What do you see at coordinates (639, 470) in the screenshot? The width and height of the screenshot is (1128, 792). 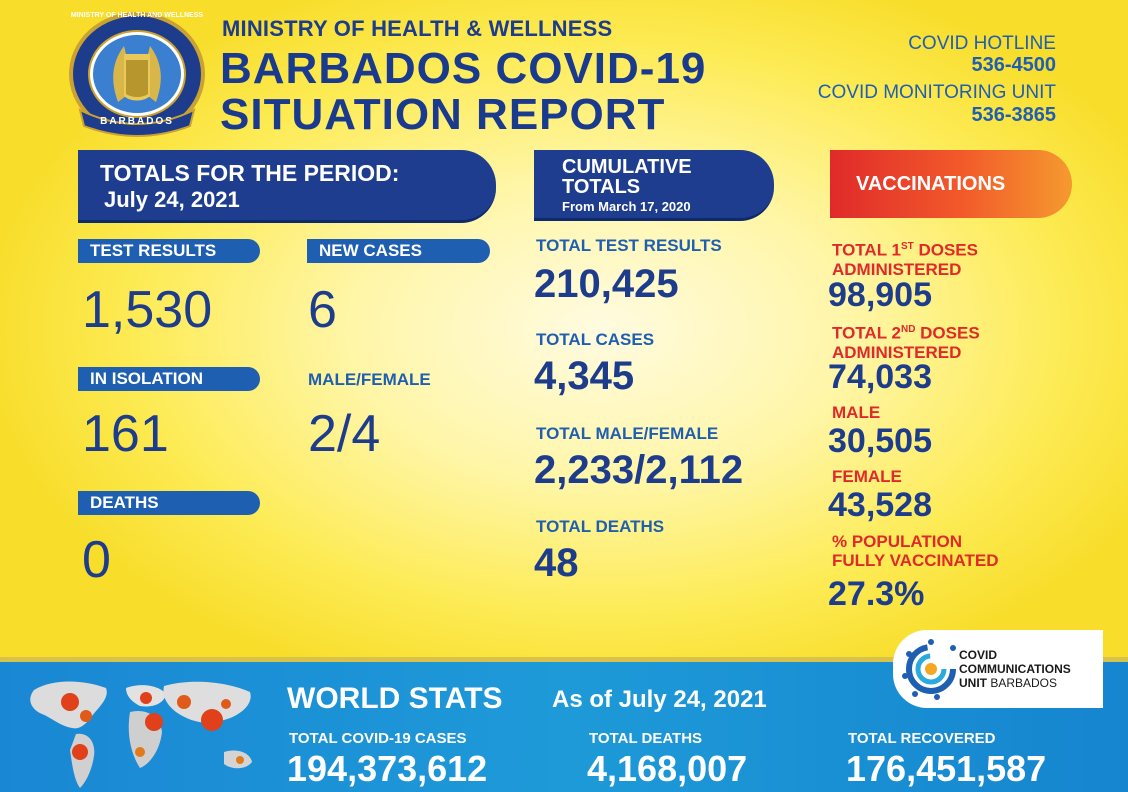 I see `total-male-female-value: 2,233/2,112` at bounding box center [639, 470].